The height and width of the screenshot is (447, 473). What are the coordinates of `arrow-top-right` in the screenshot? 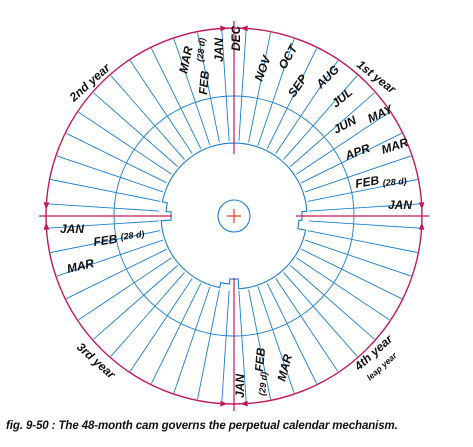 It's located at (244, 28).